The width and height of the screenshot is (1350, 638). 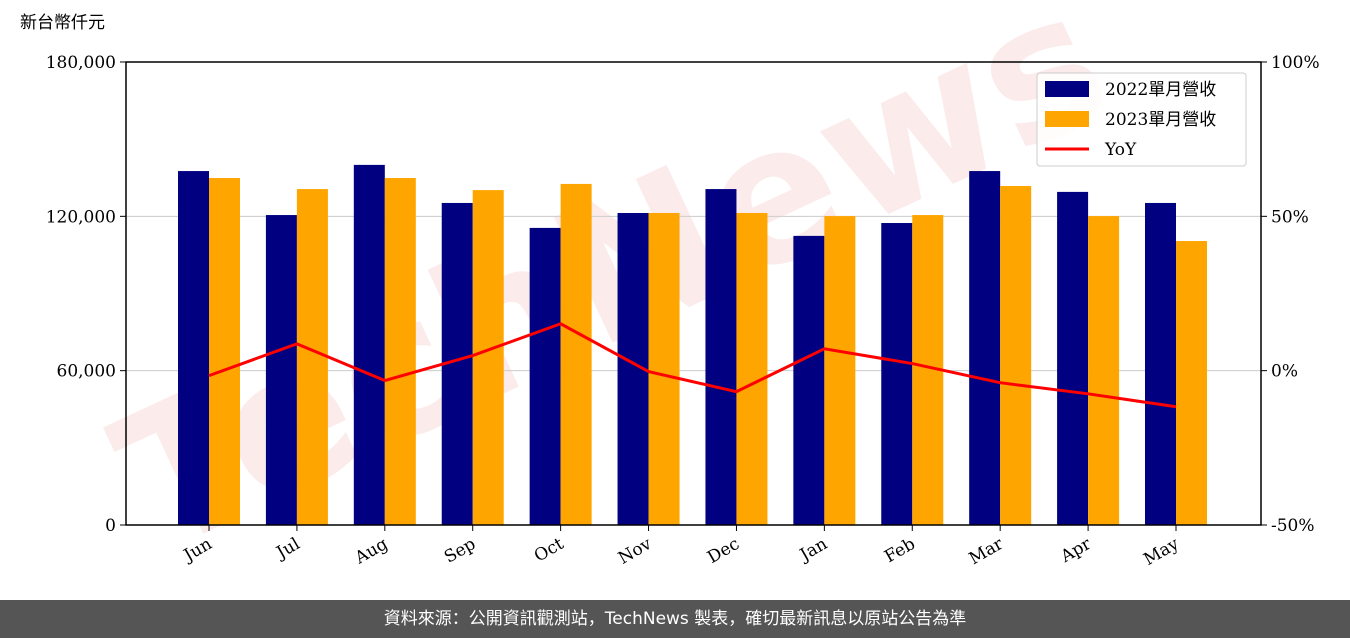 What do you see at coordinates (1293, 526) in the screenshot?
I see `y2-tick-label: -50%` at bounding box center [1293, 526].